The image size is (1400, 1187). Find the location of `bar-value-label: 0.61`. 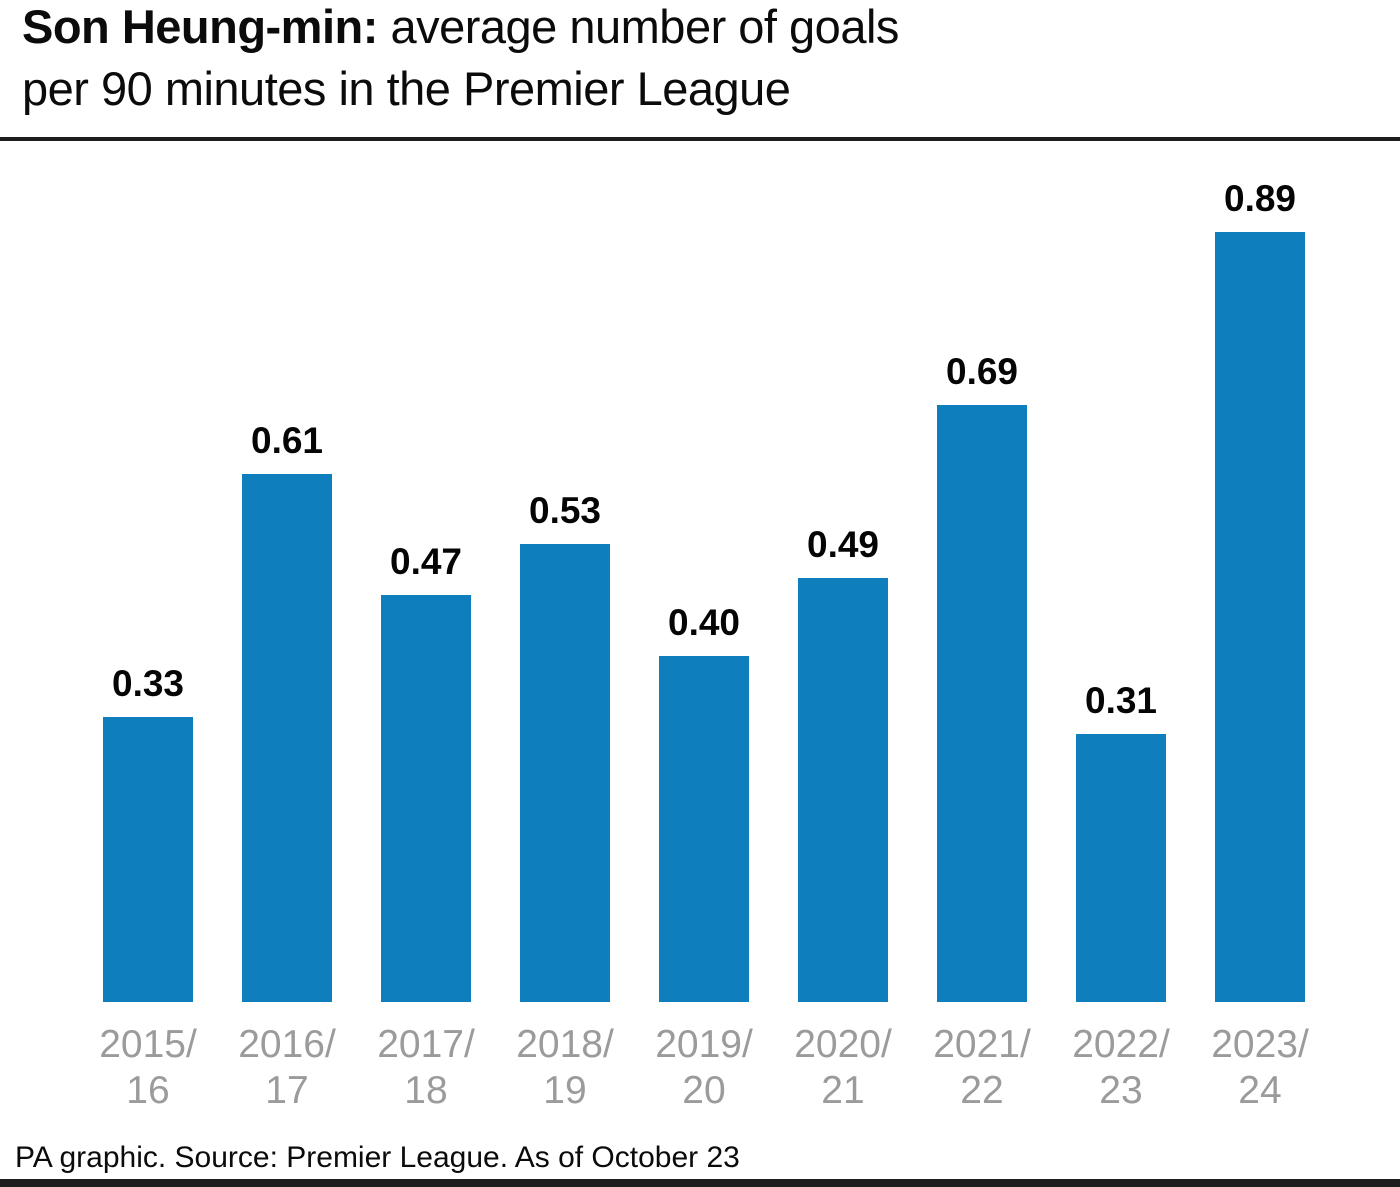

bar-value-label: 0.61 is located at coordinates (287, 440).